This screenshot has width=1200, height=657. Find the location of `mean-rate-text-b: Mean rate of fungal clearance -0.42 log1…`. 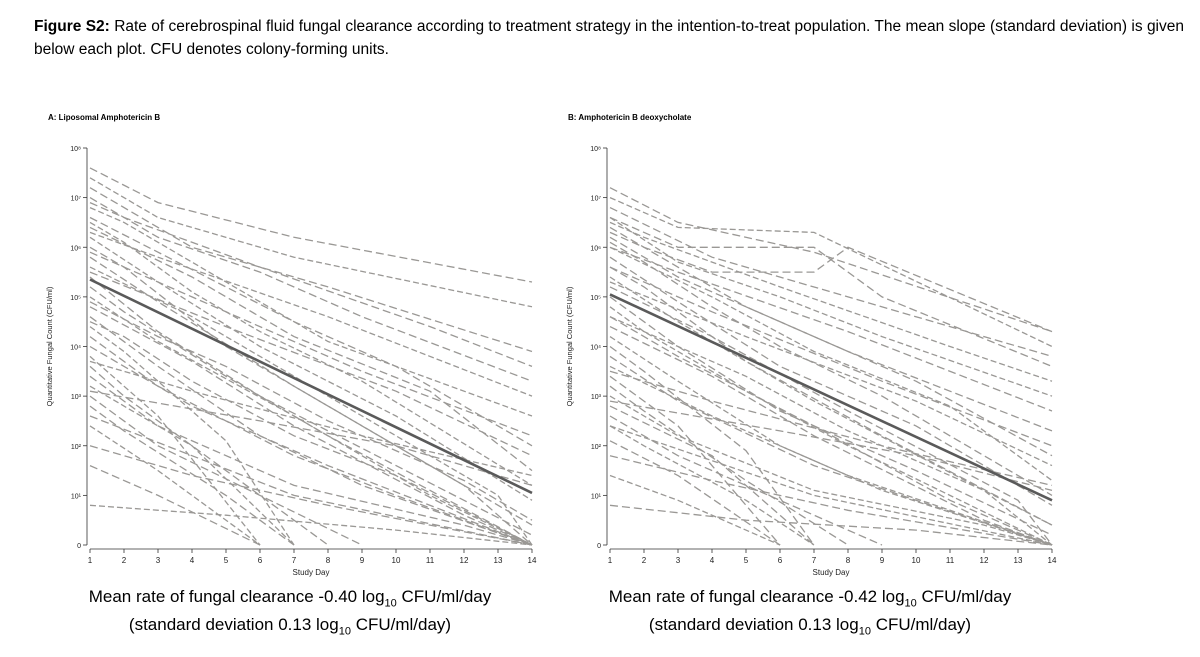

mean-rate-text-b: Mean rate of fungal clearance -0.42 log1… is located at coordinates (810, 598).